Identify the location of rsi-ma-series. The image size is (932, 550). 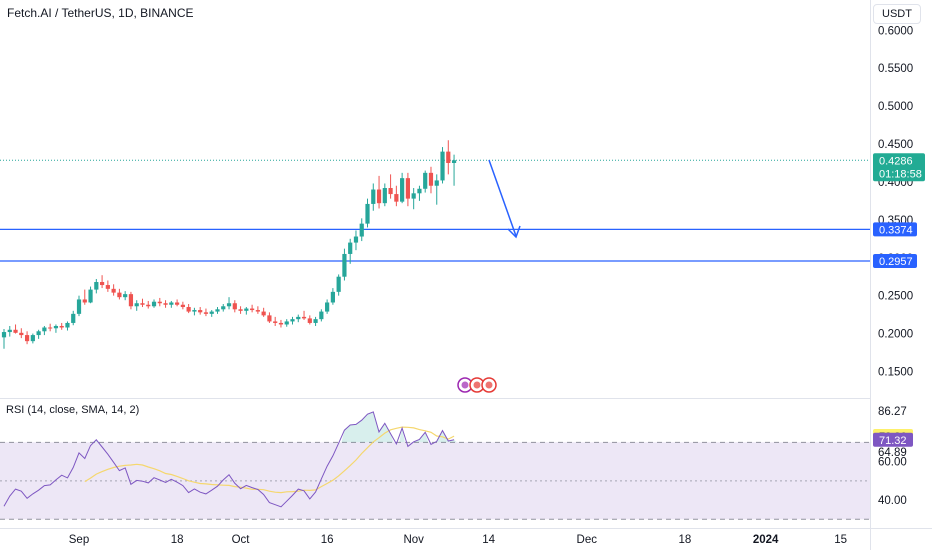
(269, 460).